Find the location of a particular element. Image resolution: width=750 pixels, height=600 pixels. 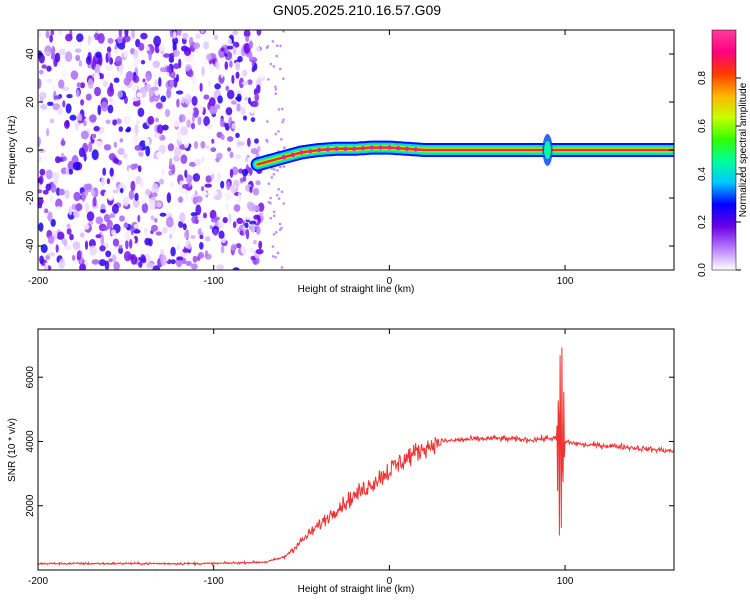

figure-title: GN05.2025.210.16.57.G09 is located at coordinates (357, 10).